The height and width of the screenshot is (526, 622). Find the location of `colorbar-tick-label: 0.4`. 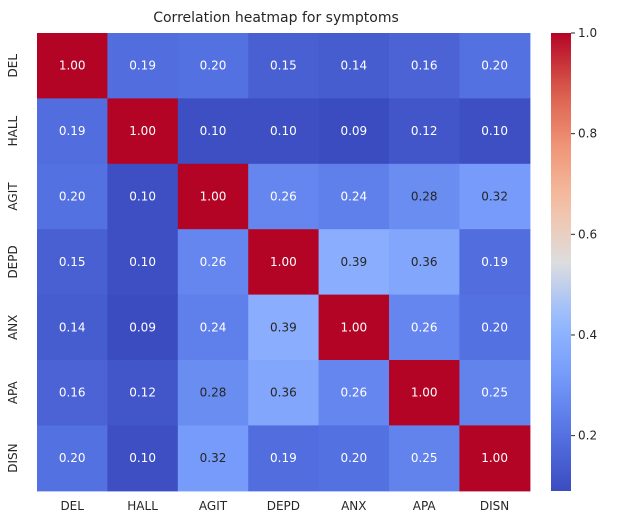

colorbar-tick-label: 0.4 is located at coordinates (587, 335).